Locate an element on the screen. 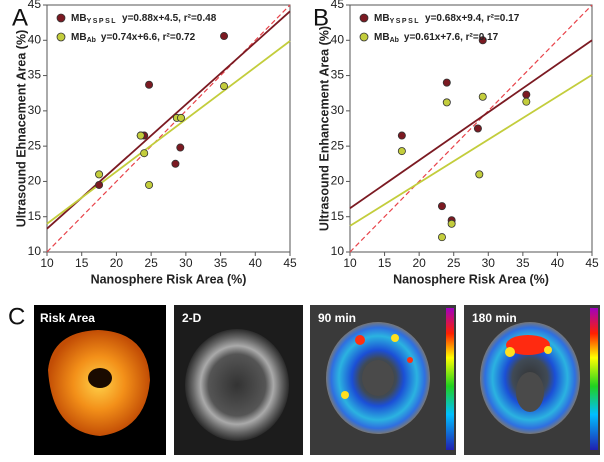  y-axis-title: Ultrasound Enhancement Area (%) is located at coordinates (324, 128).